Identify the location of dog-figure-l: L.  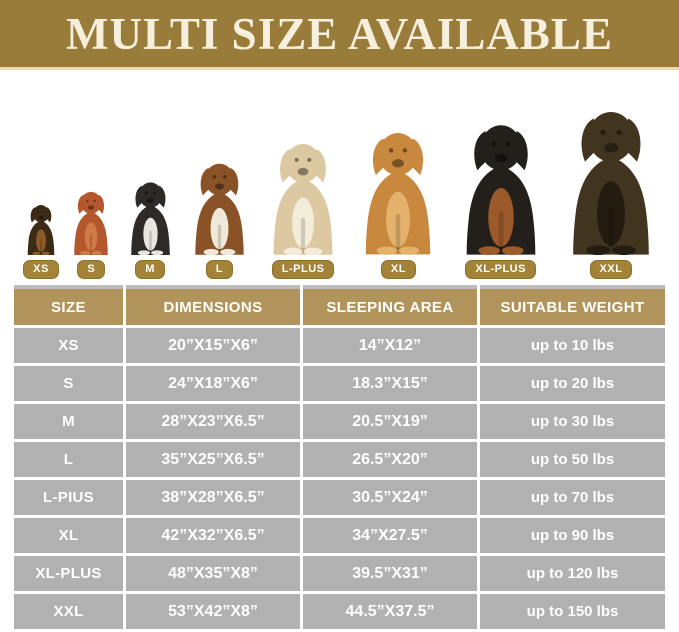
(219, 218).